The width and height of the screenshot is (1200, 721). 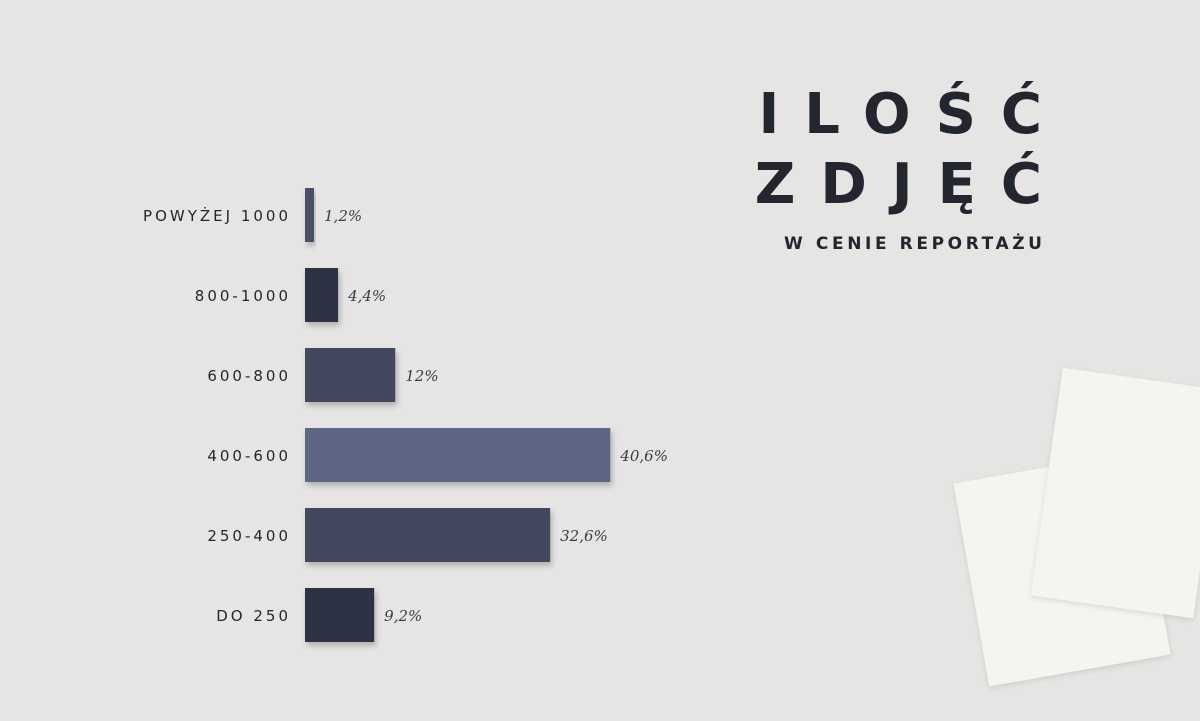 I want to click on category-label-5: DO 250, so click(x=253, y=616).